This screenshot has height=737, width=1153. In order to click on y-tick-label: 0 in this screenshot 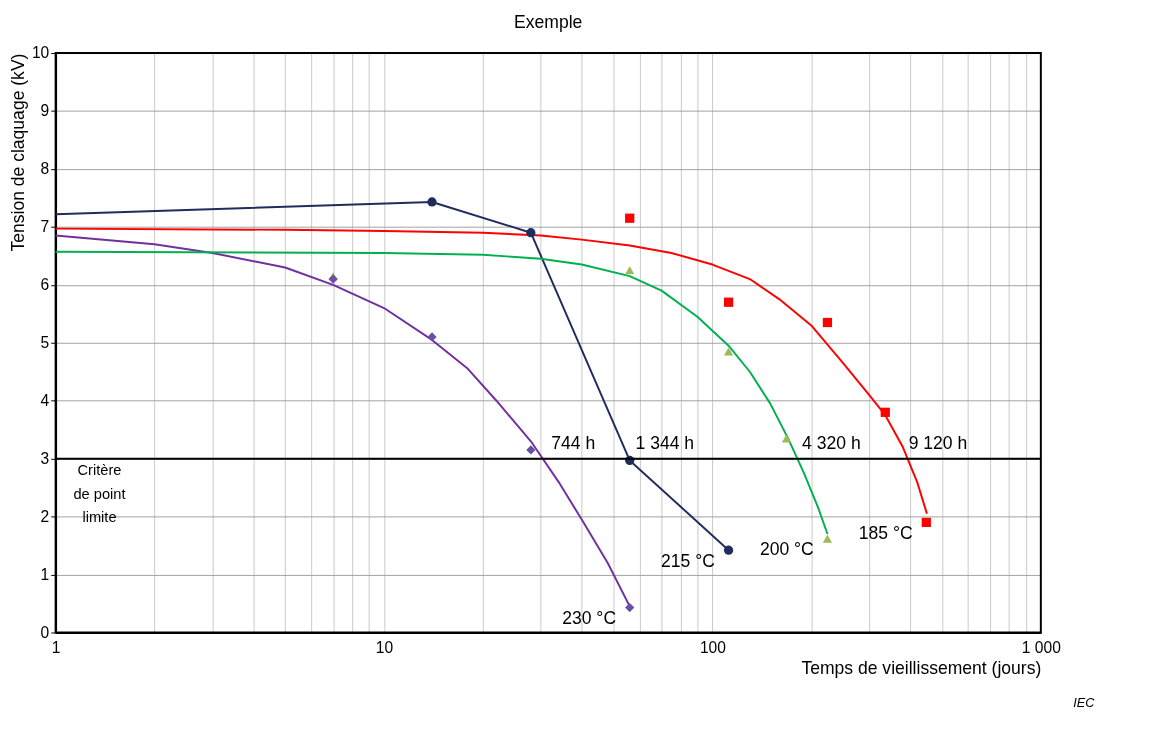, I will do `click(45, 632)`.